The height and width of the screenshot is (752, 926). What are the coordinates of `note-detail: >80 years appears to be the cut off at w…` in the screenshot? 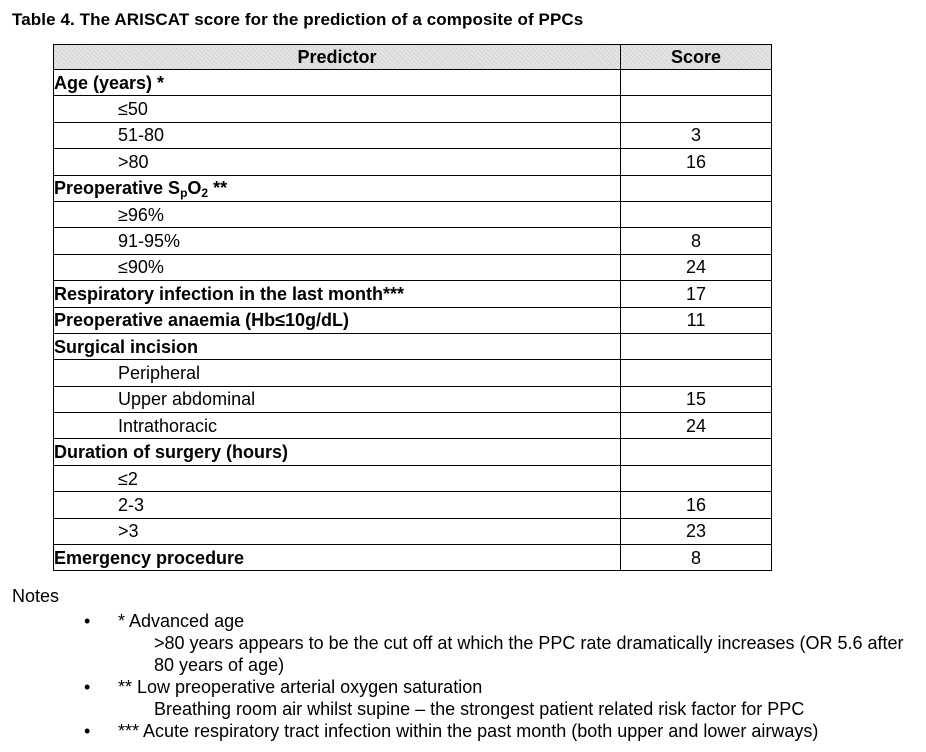 It's located at (529, 654).